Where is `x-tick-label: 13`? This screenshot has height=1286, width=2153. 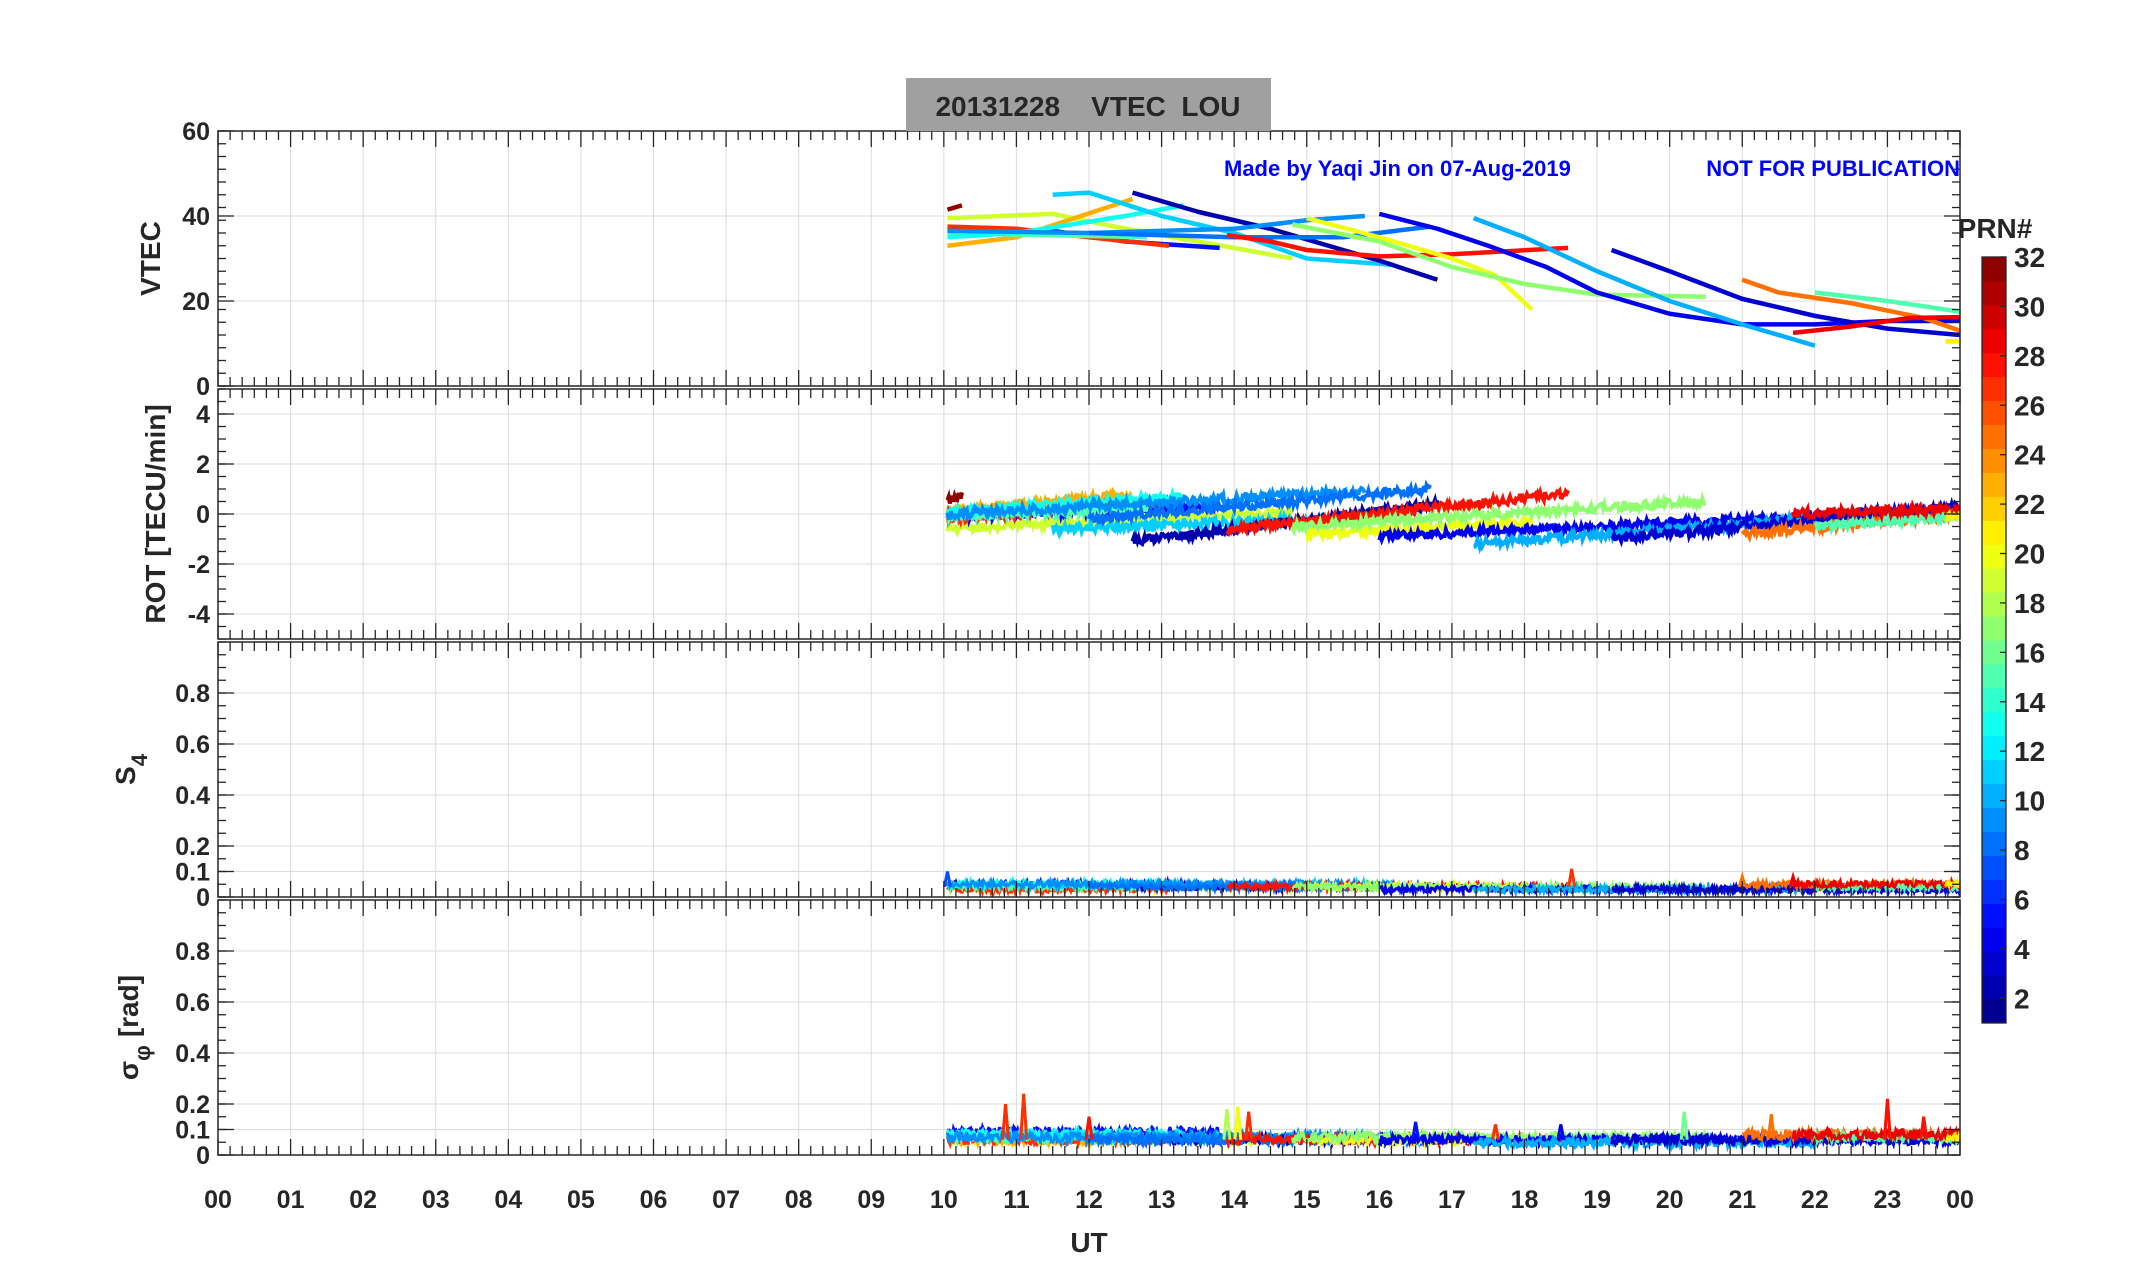 x-tick-label: 13 is located at coordinates (1162, 1200).